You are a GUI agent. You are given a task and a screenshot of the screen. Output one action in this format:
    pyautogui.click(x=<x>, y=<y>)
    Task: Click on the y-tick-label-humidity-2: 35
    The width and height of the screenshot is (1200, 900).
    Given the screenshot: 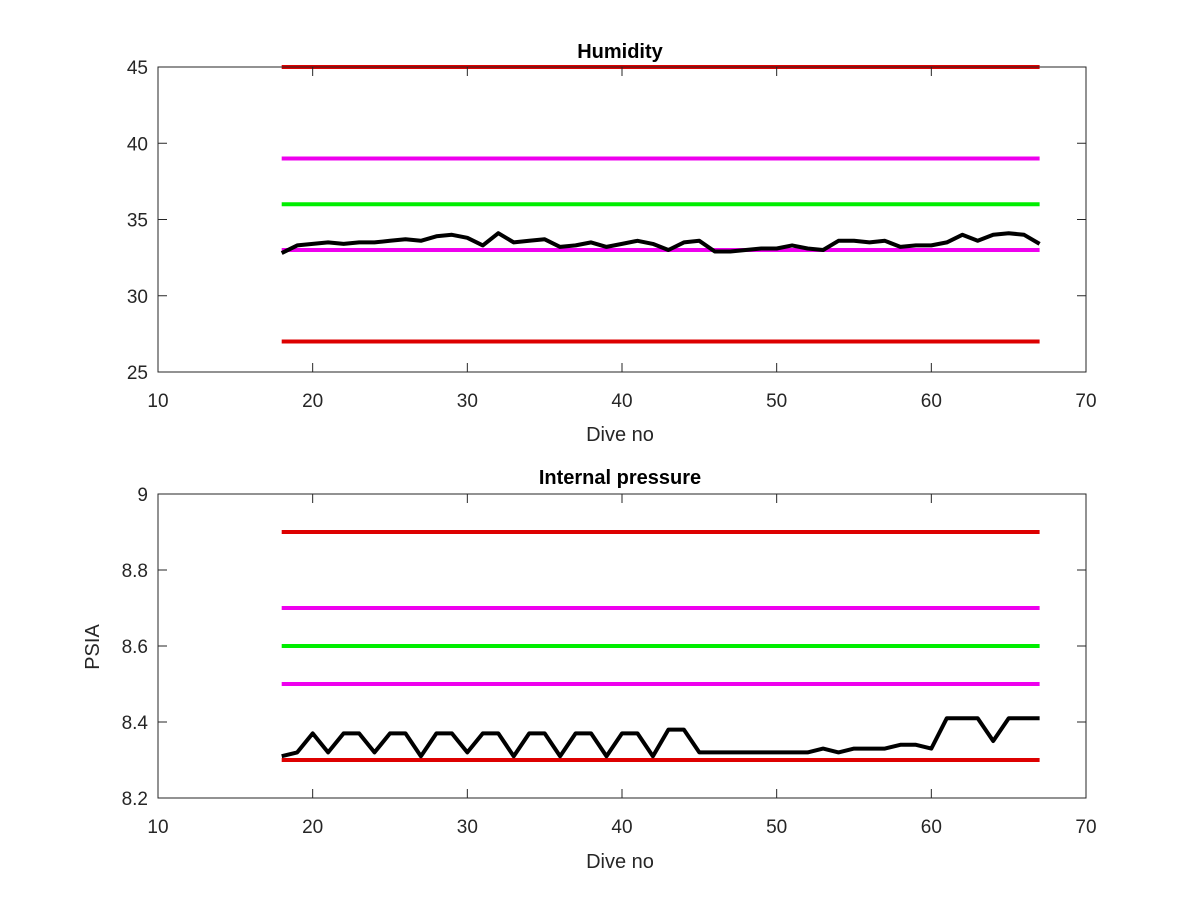 What is the action you would take?
    pyautogui.click(x=137, y=221)
    